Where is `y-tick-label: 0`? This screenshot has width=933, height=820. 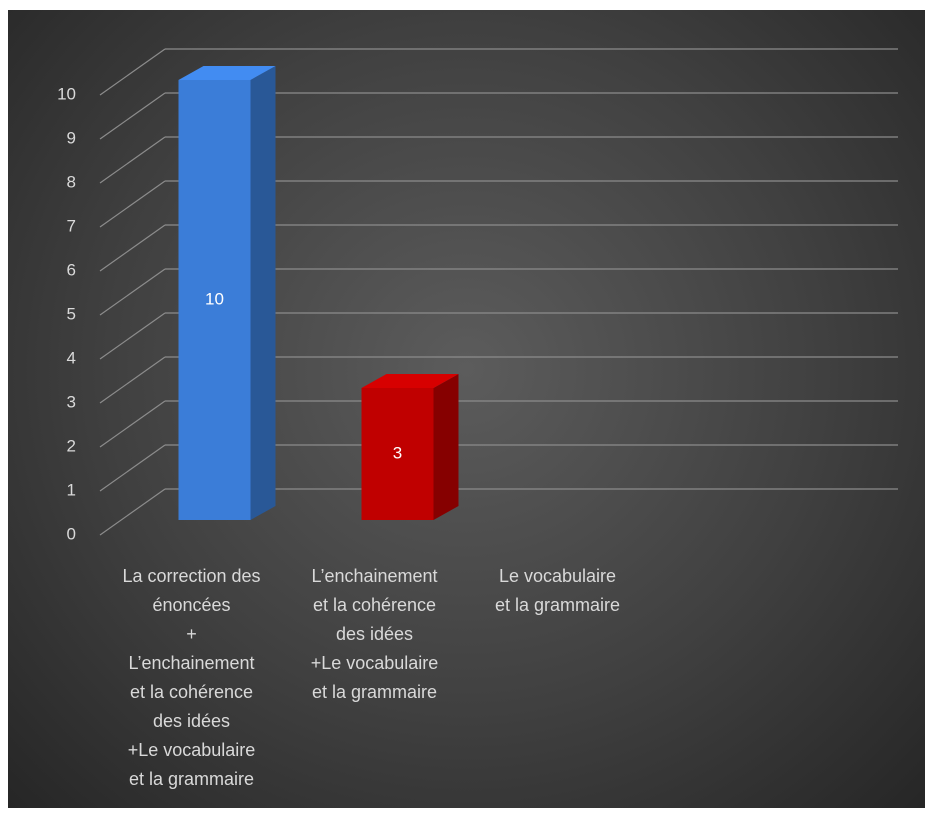 y-tick-label: 0 is located at coordinates (71, 533).